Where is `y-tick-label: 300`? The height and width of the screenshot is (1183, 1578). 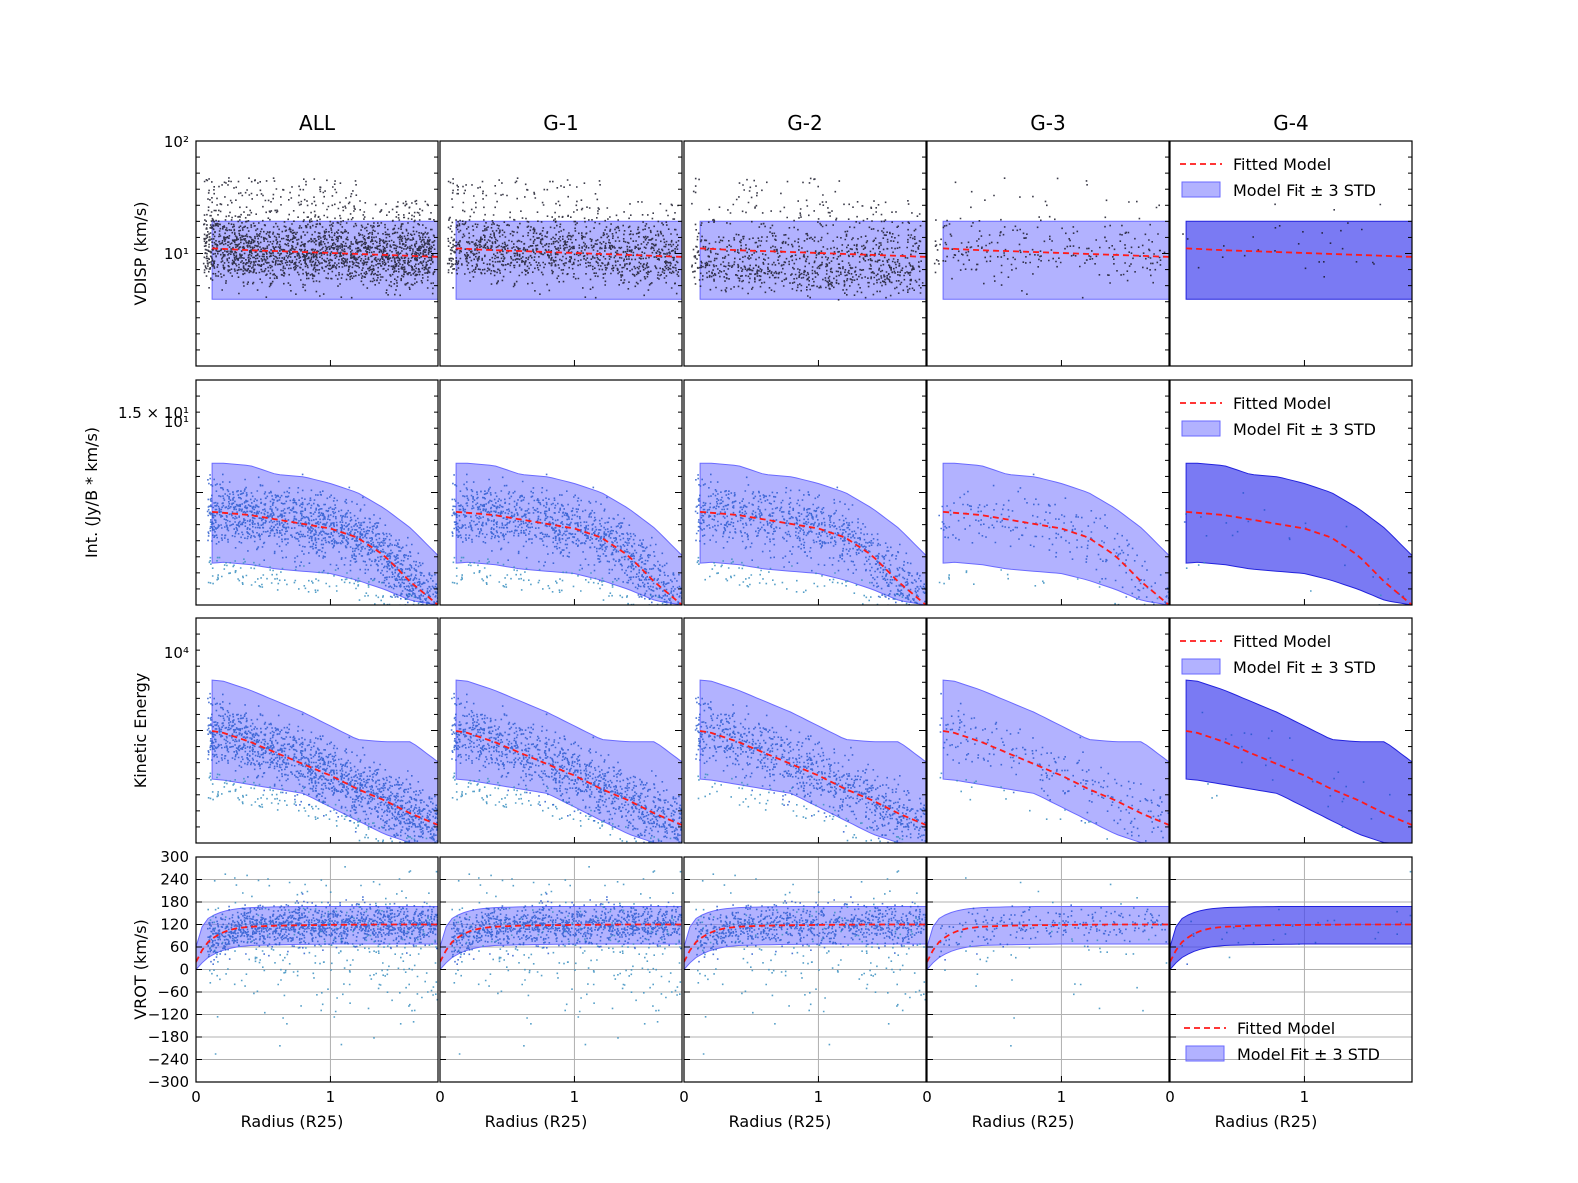
y-tick-label: 300 is located at coordinates (174, 857).